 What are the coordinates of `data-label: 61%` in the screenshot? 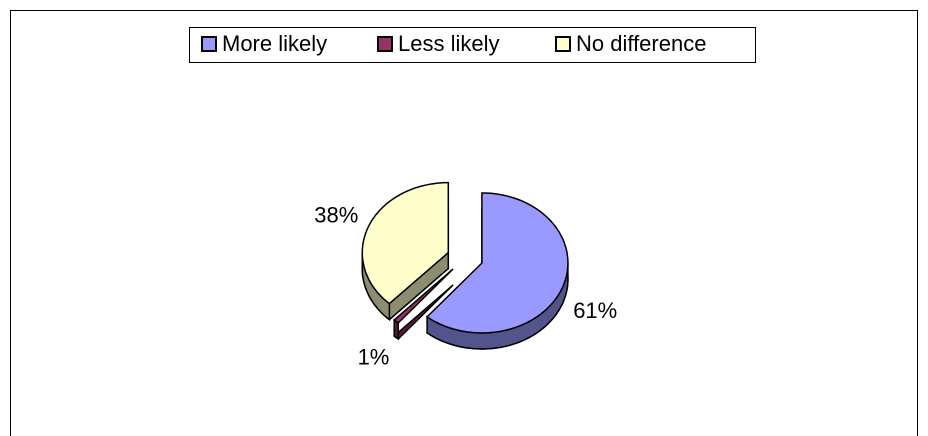 It's located at (595, 310).